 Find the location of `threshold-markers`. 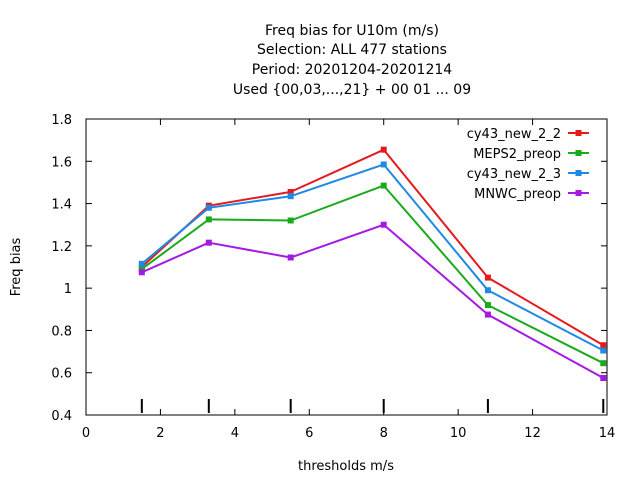

threshold-markers is located at coordinates (372, 406).